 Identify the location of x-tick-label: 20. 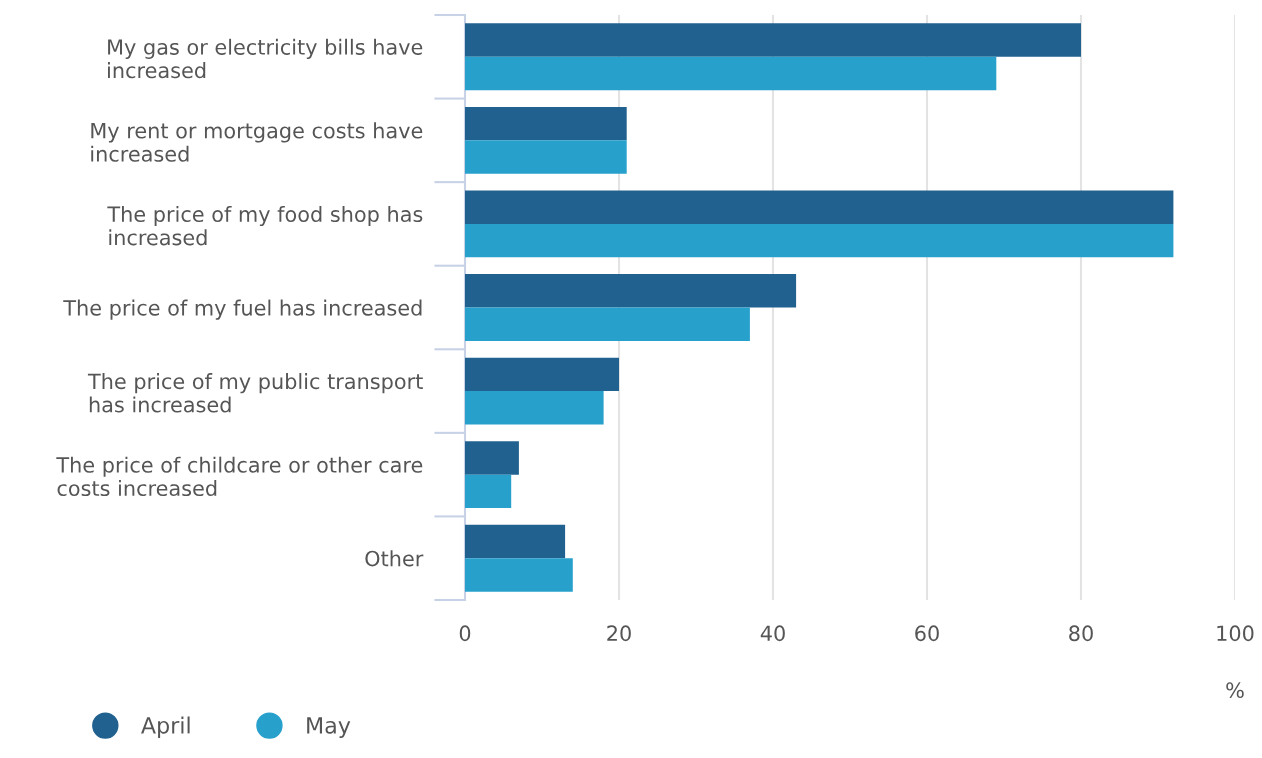
(619, 633).